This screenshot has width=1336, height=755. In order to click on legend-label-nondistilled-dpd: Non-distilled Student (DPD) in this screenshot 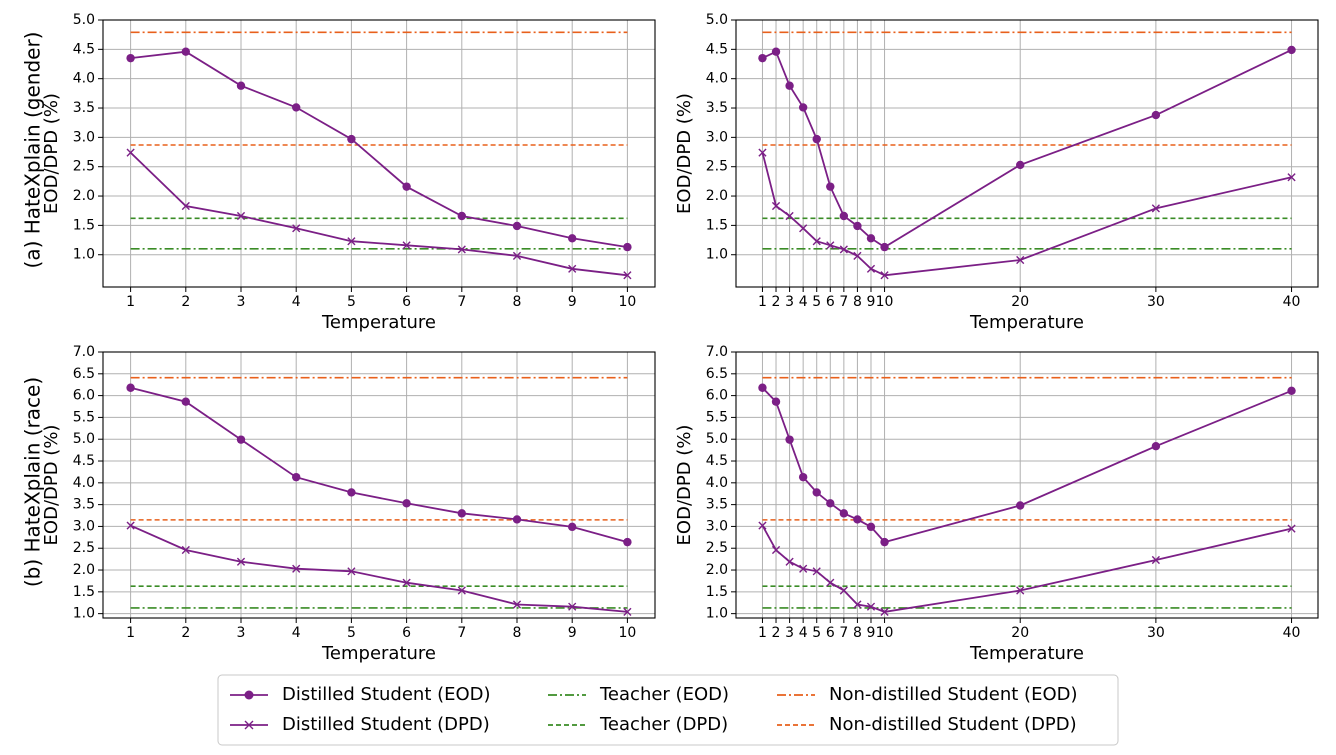, I will do `click(953, 724)`.